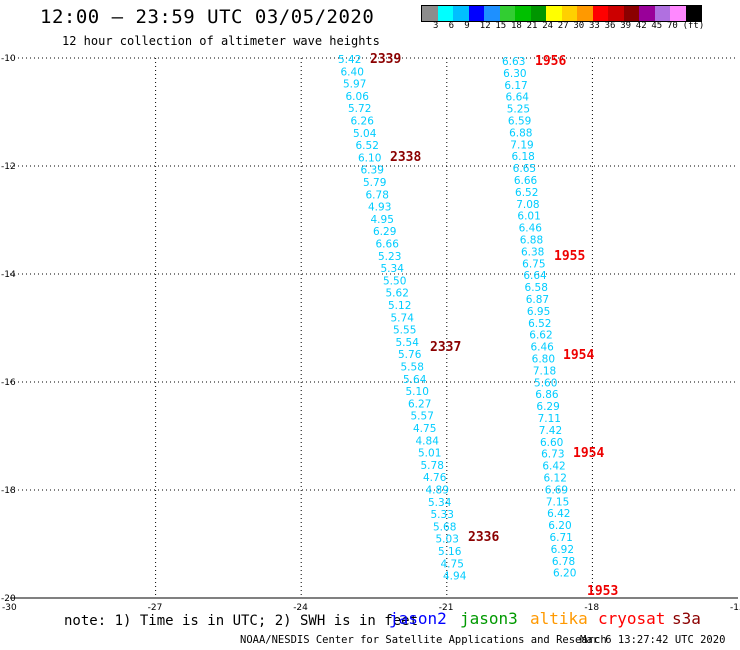 The image size is (740, 650). I want to click on wave-height-value: 7.19, so click(521, 145).